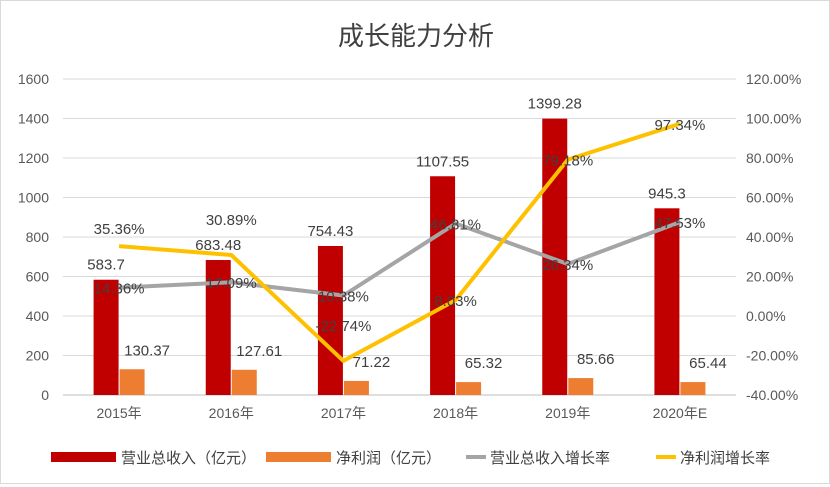 This screenshot has width=830, height=487. I want to click on right-tick-label: -40.00%, so click(772, 395).